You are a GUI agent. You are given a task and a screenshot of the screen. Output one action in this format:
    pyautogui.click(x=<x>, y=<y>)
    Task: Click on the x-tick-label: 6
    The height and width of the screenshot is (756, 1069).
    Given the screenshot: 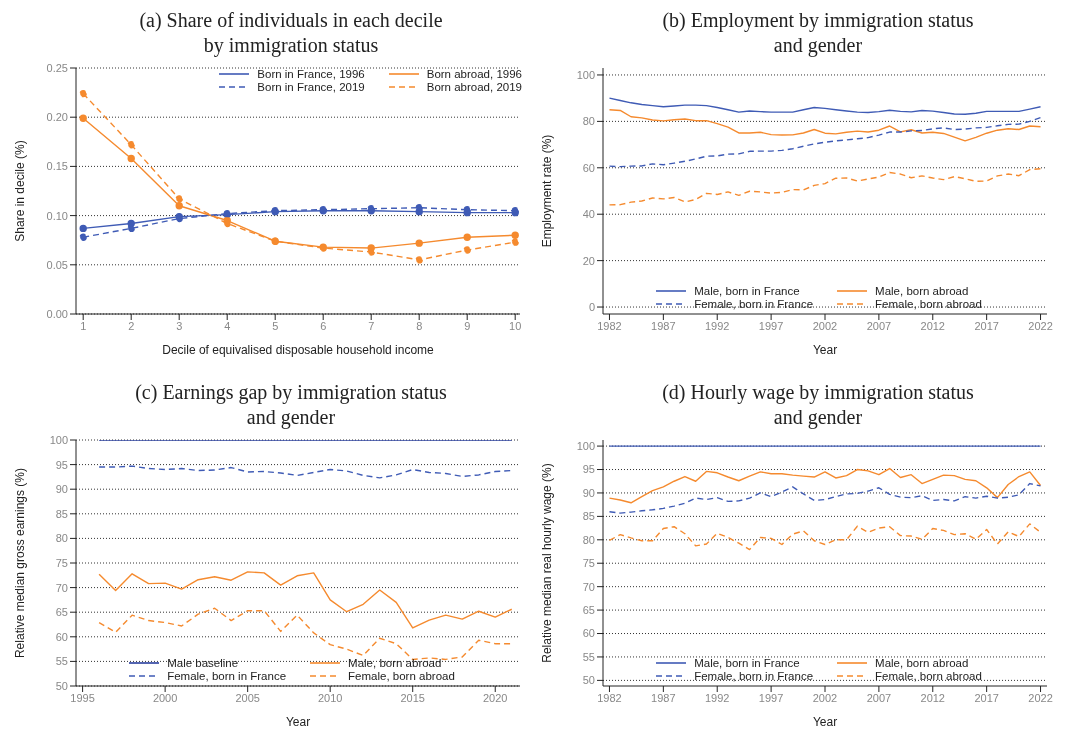 What is the action you would take?
    pyautogui.click(x=323, y=325)
    